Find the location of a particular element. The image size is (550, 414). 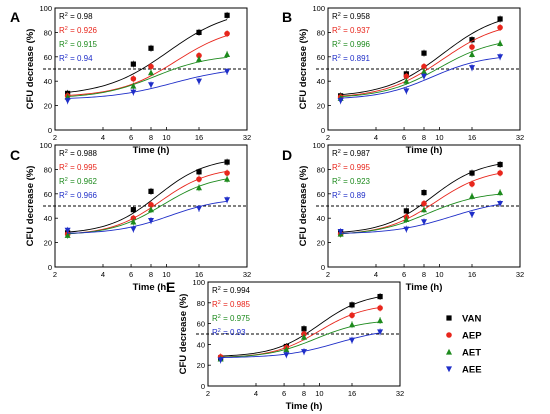

r2-value: 0.915 is located at coordinates (87, 44).